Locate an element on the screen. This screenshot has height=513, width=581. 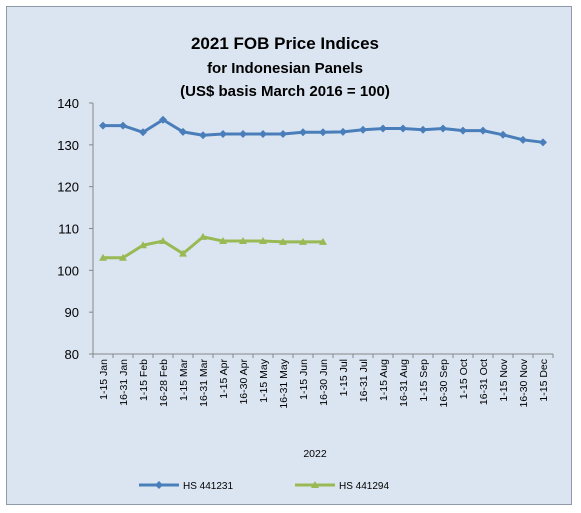
x-tick-label: 1-15 Feb is located at coordinates (144, 380).